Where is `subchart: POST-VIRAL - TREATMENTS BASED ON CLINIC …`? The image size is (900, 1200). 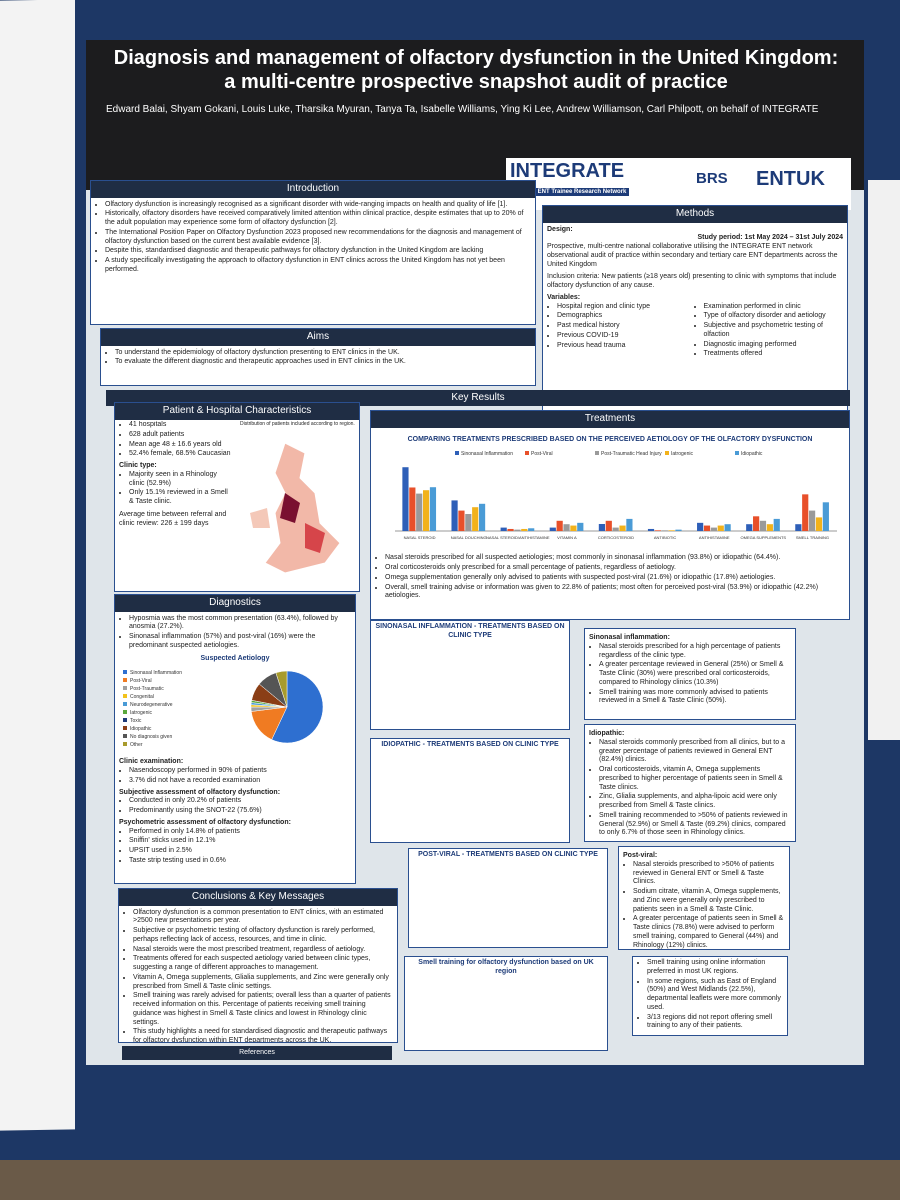 subchart: POST-VIRAL - TREATMENTS BASED ON CLINIC … is located at coordinates (508, 898).